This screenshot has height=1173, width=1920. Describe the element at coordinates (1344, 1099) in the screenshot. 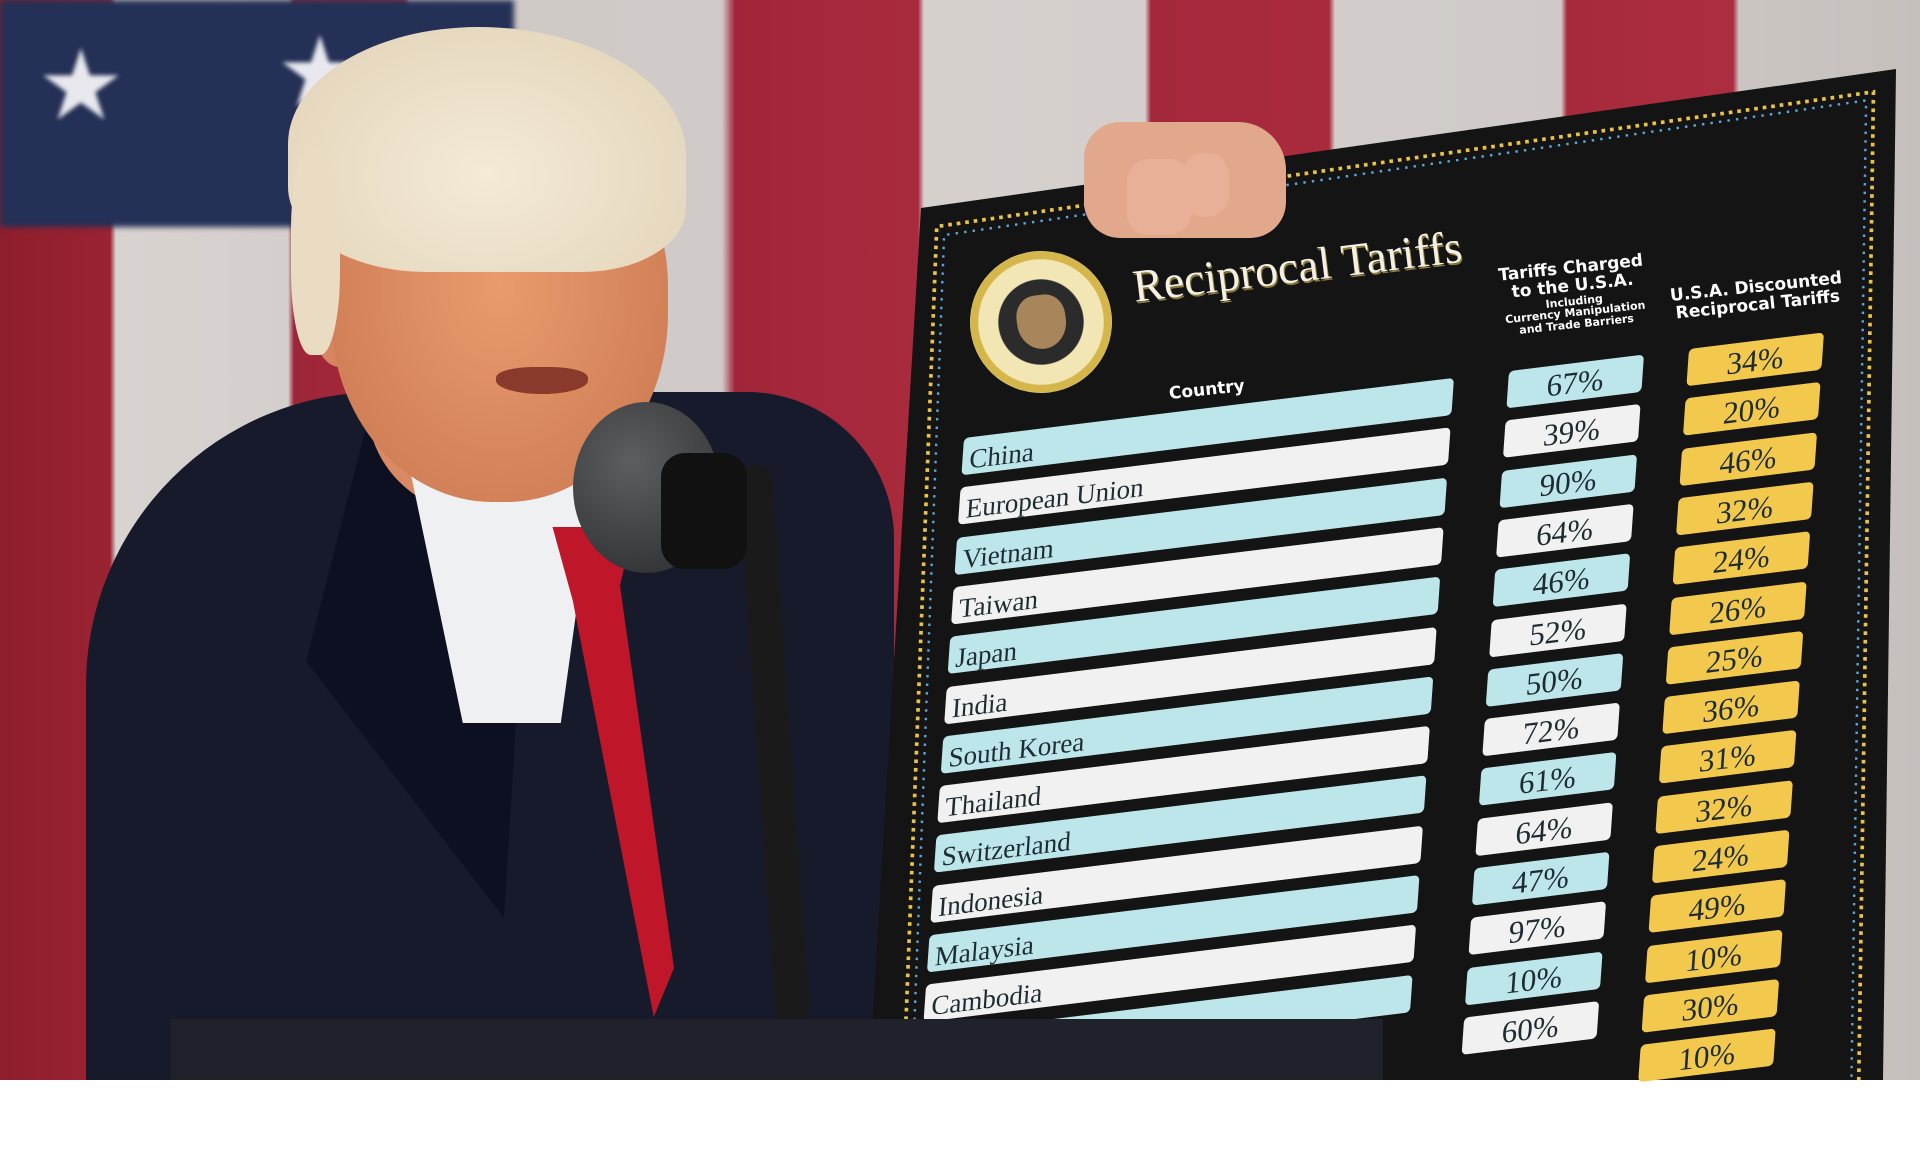

I see `table-row: 10%` at that location.